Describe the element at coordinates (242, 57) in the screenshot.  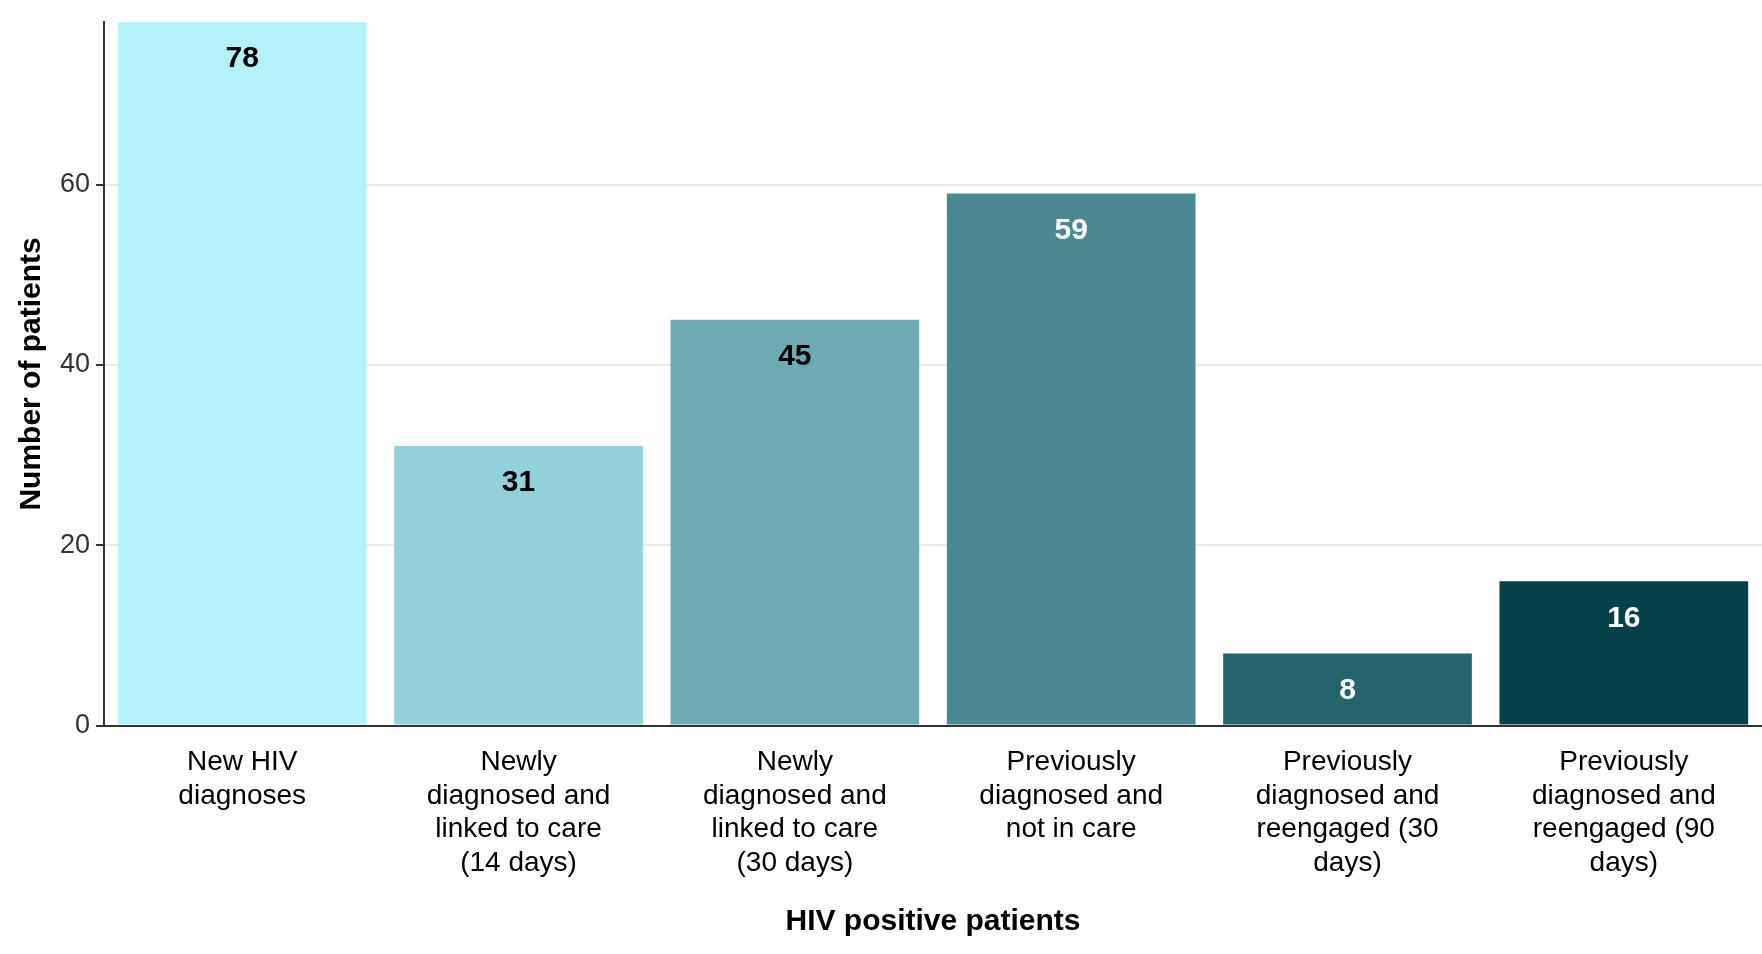
I see `data-label: 78` at that location.